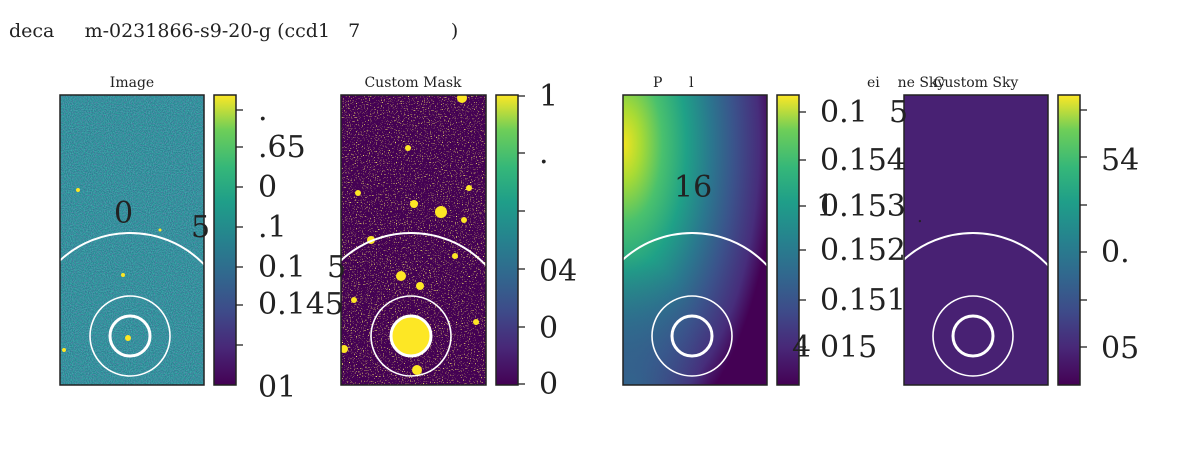 This screenshot has height=450, width=1200. I want to click on mask-colorbar-ticks, so click(521, 240).